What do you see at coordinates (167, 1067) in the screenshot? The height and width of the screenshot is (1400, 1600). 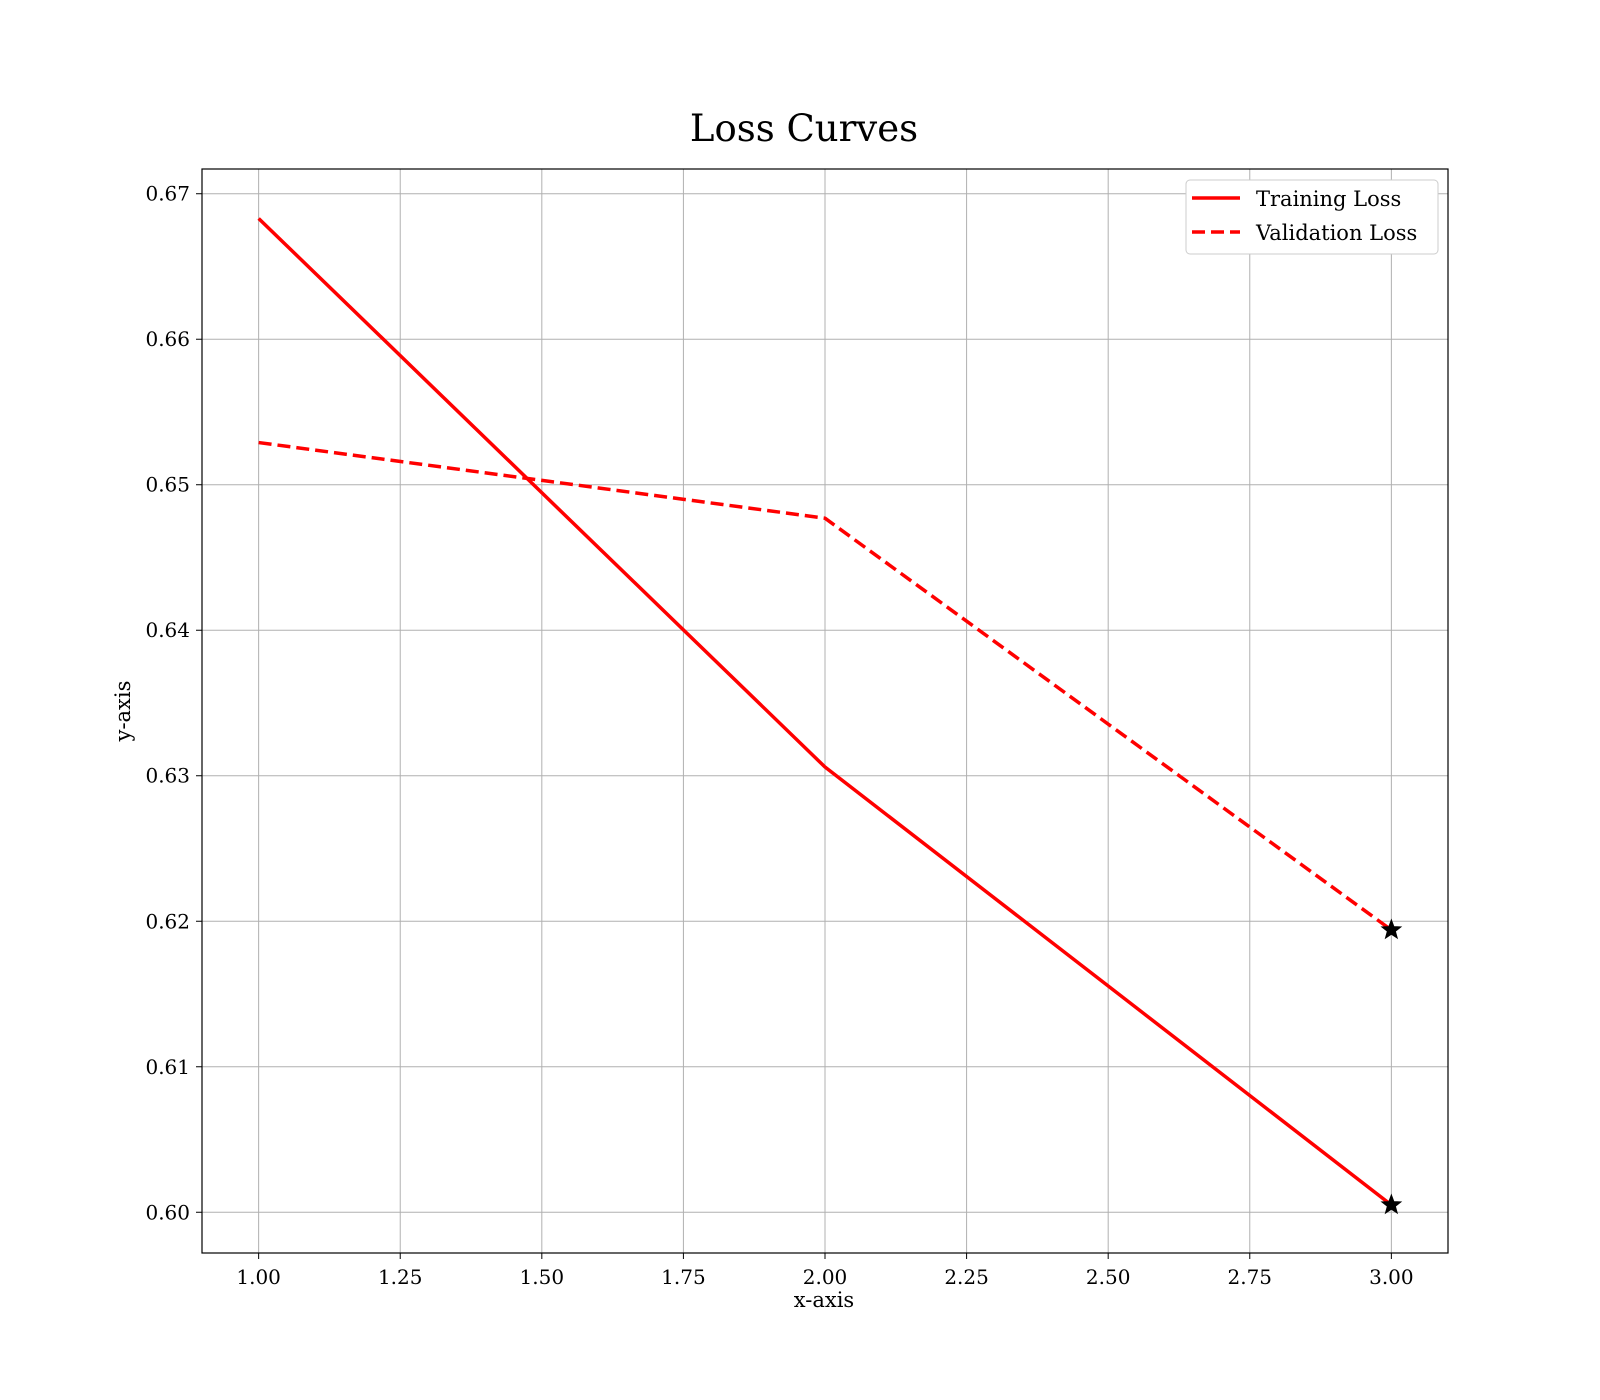 I see `y-tick-label: 0.61` at bounding box center [167, 1067].